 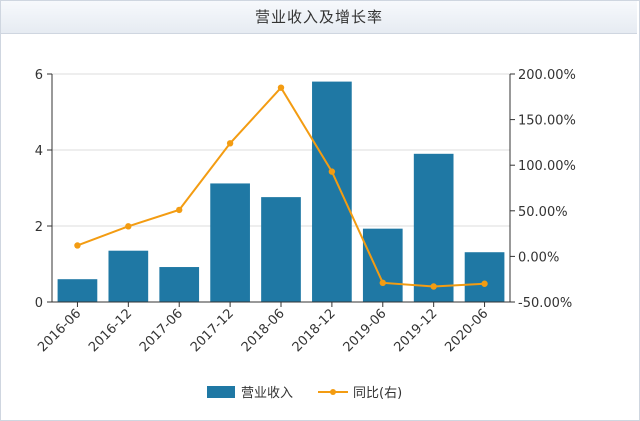 I want to click on x-tick-label-2016-12: 2016-12, so click(x=110, y=330).